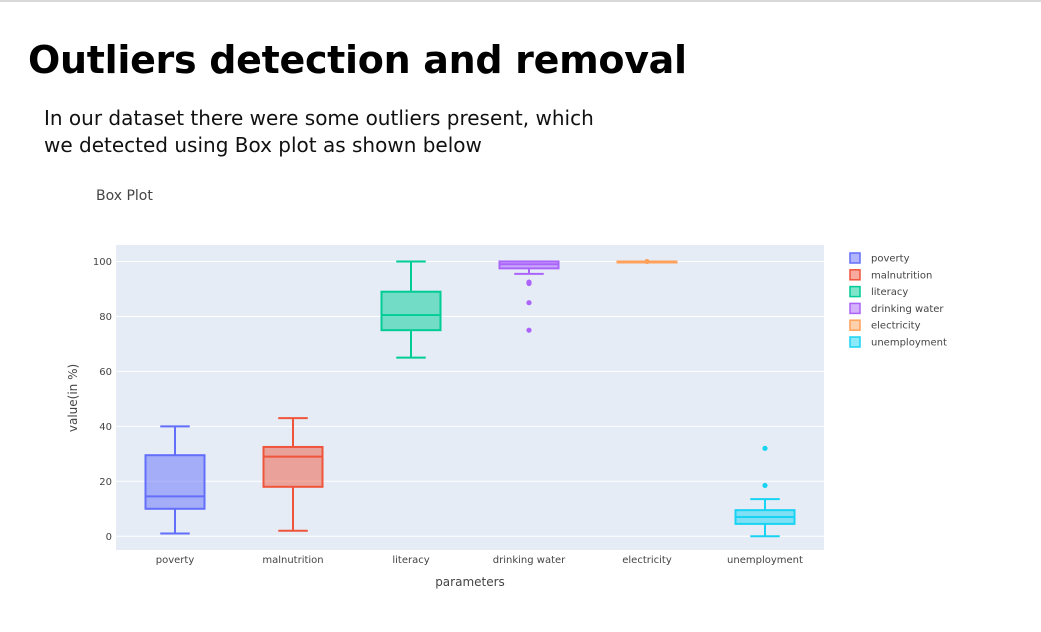 Image resolution: width=1041 pixels, height=632 pixels. What do you see at coordinates (102, 262) in the screenshot?
I see `y-tick-label: 100` at bounding box center [102, 262].